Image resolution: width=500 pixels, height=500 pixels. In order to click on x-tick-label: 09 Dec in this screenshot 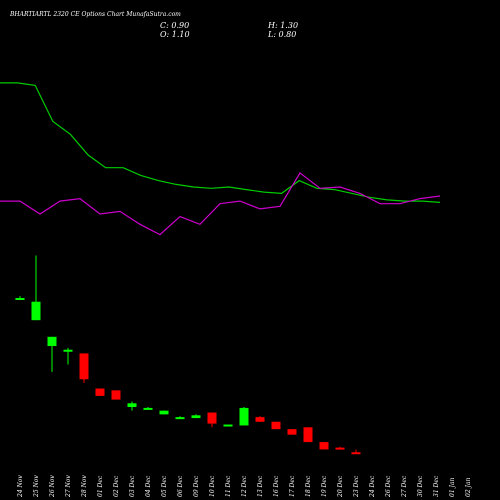, I will do `click(196, 486)`.